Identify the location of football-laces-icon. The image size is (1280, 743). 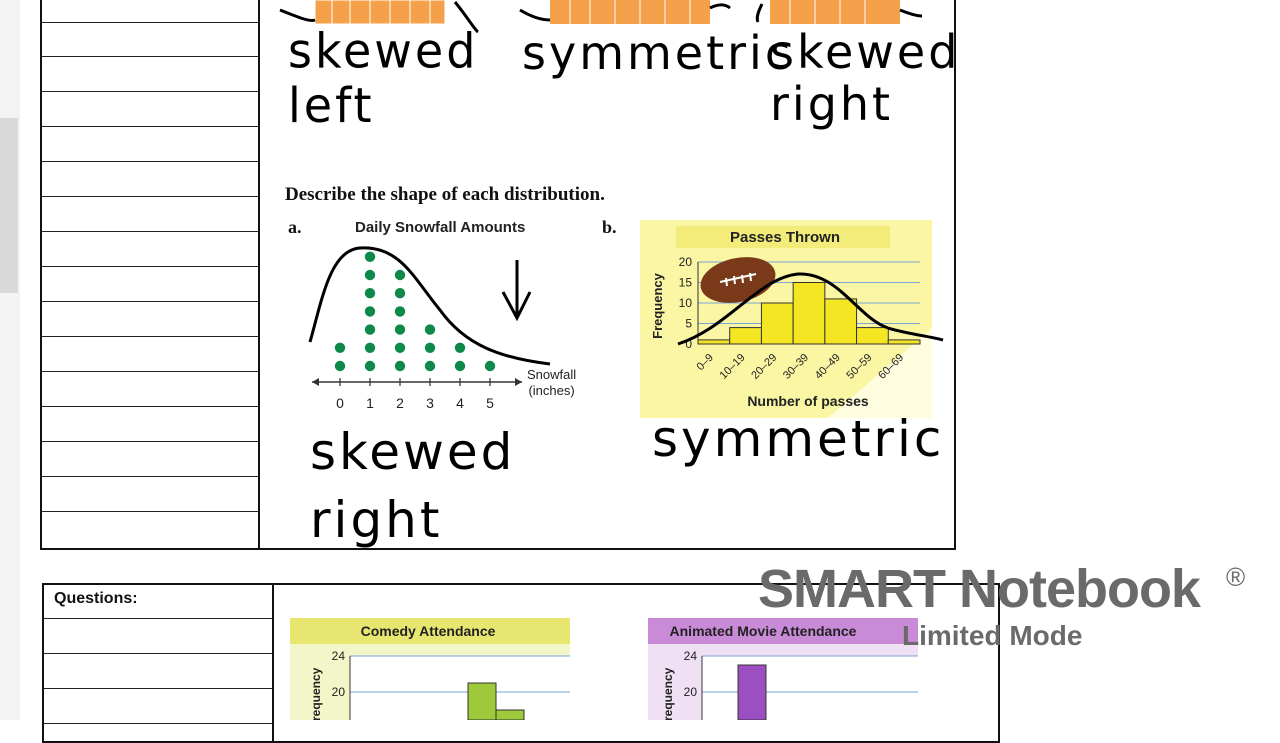
(738, 279).